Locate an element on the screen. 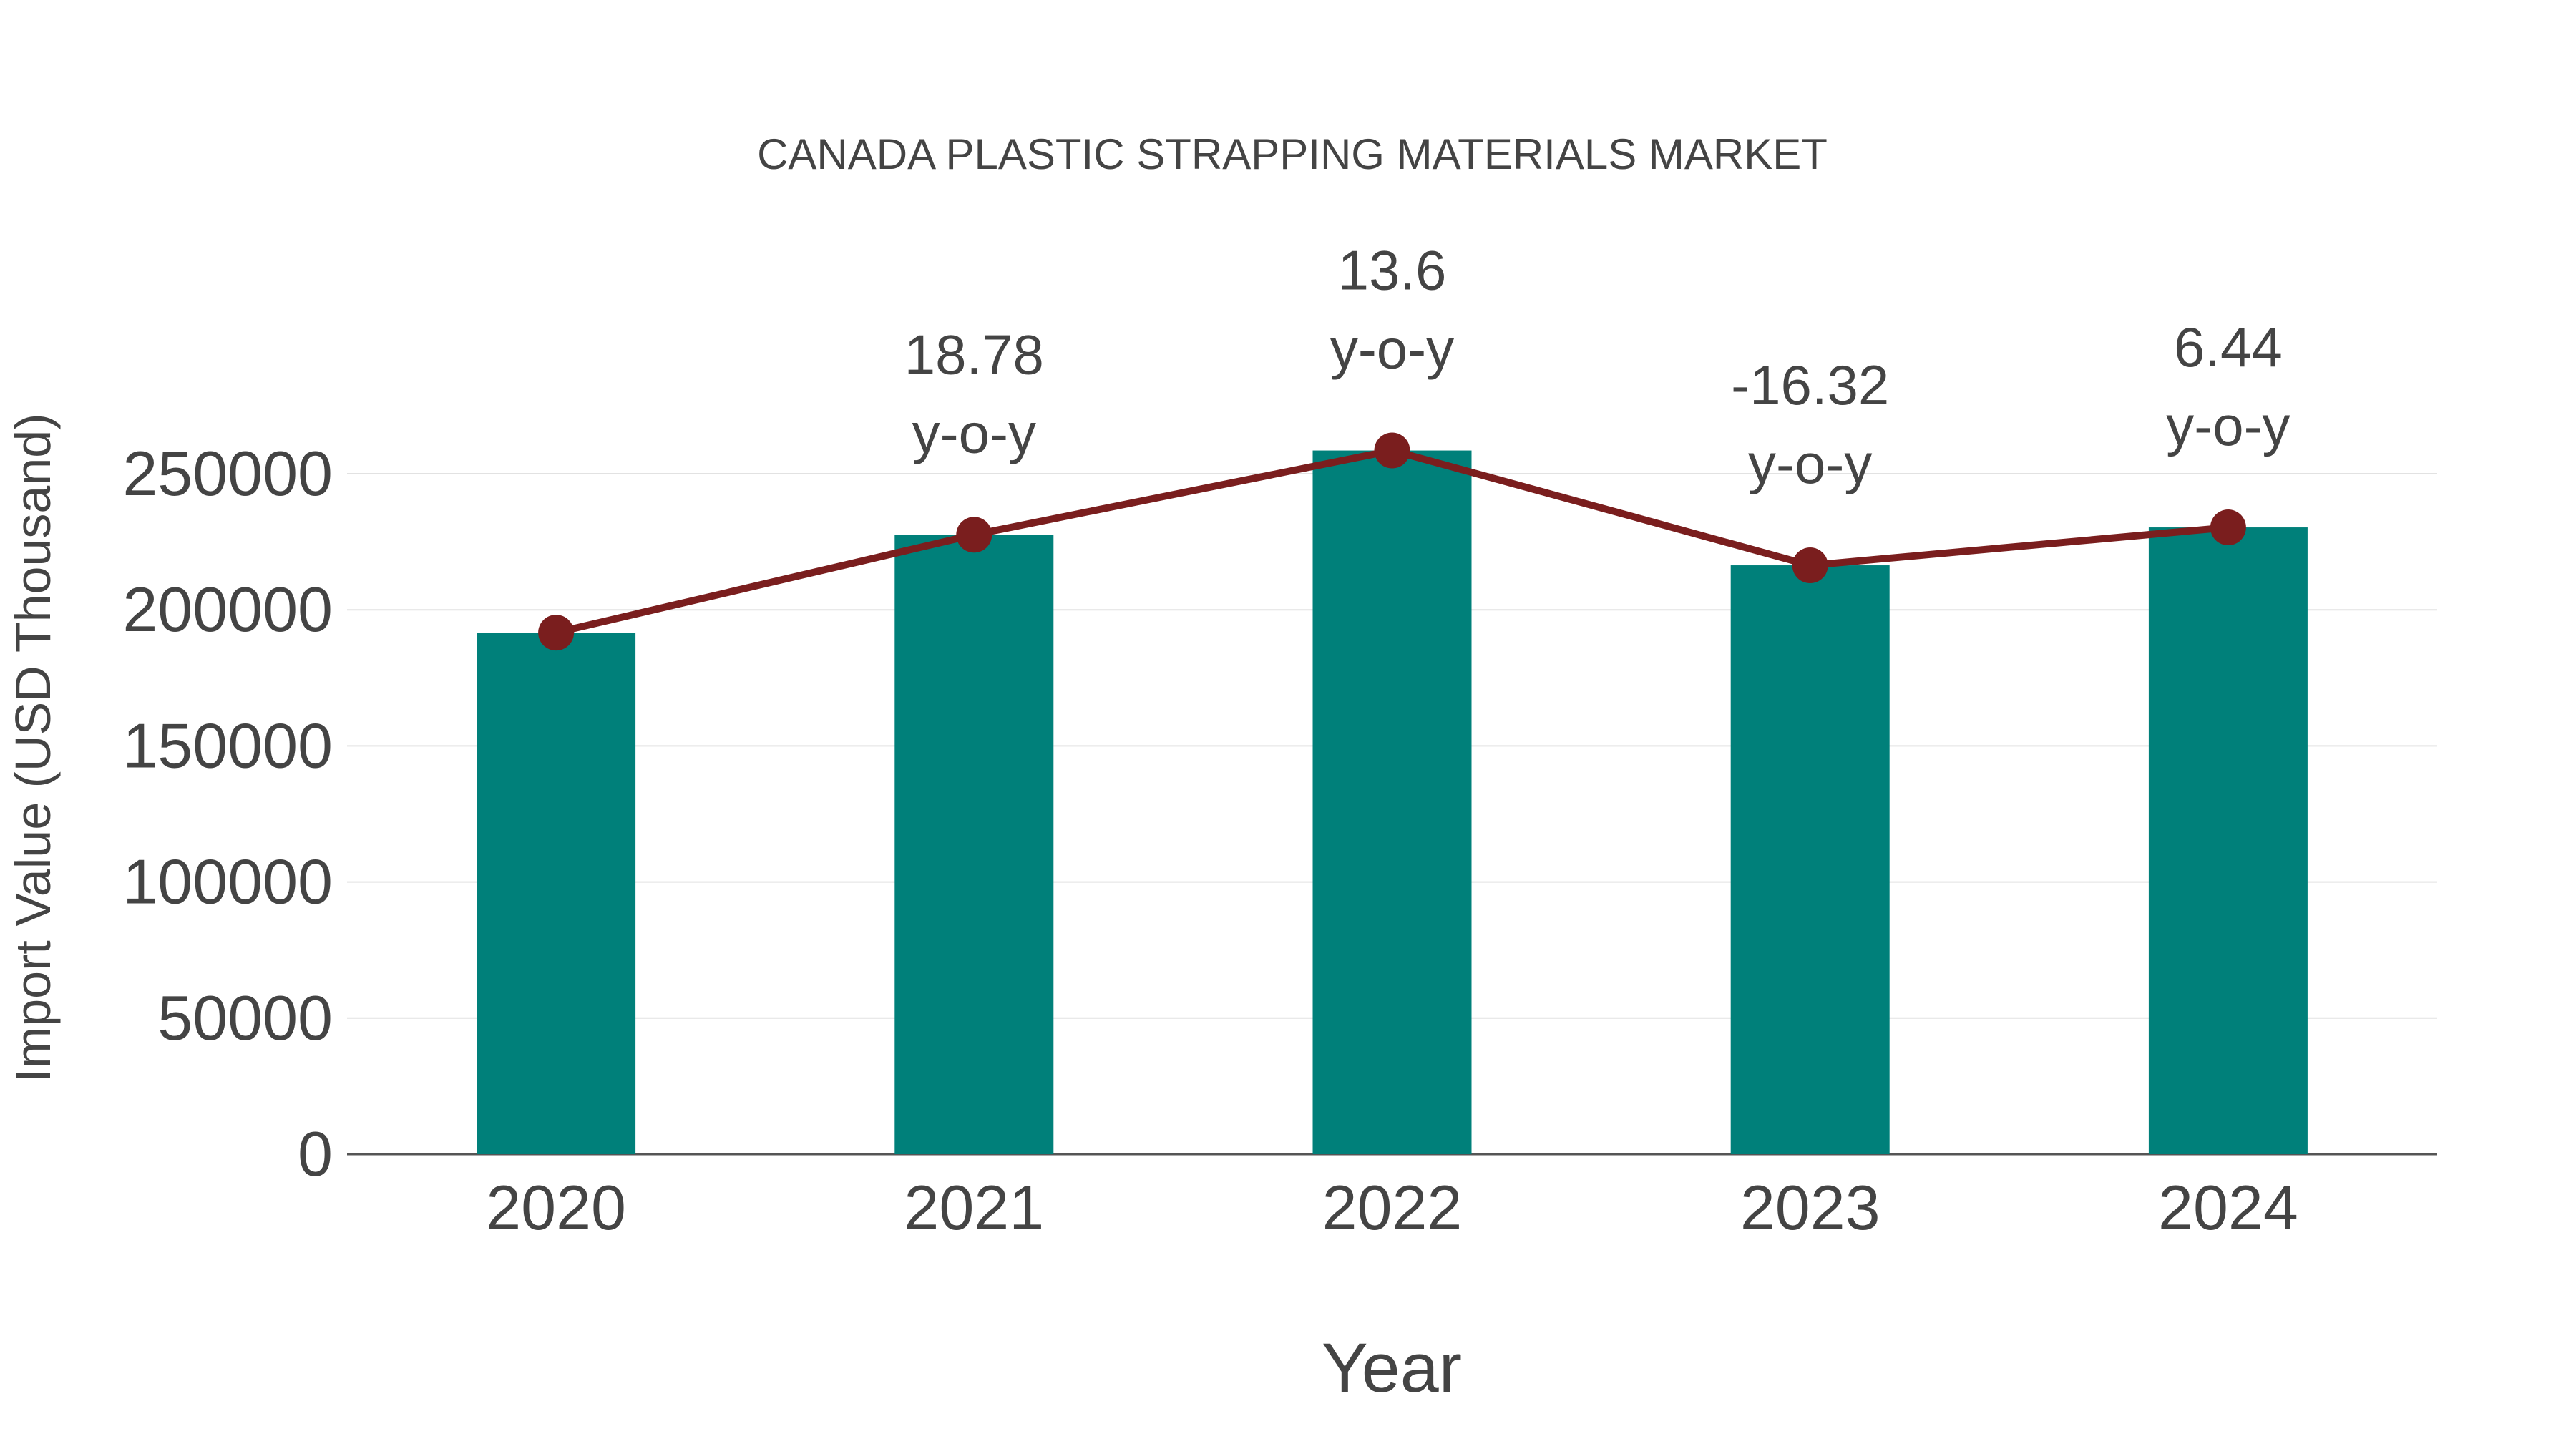 The width and height of the screenshot is (2576, 1449). x-tick-label: 2024 is located at coordinates (2228, 1207).